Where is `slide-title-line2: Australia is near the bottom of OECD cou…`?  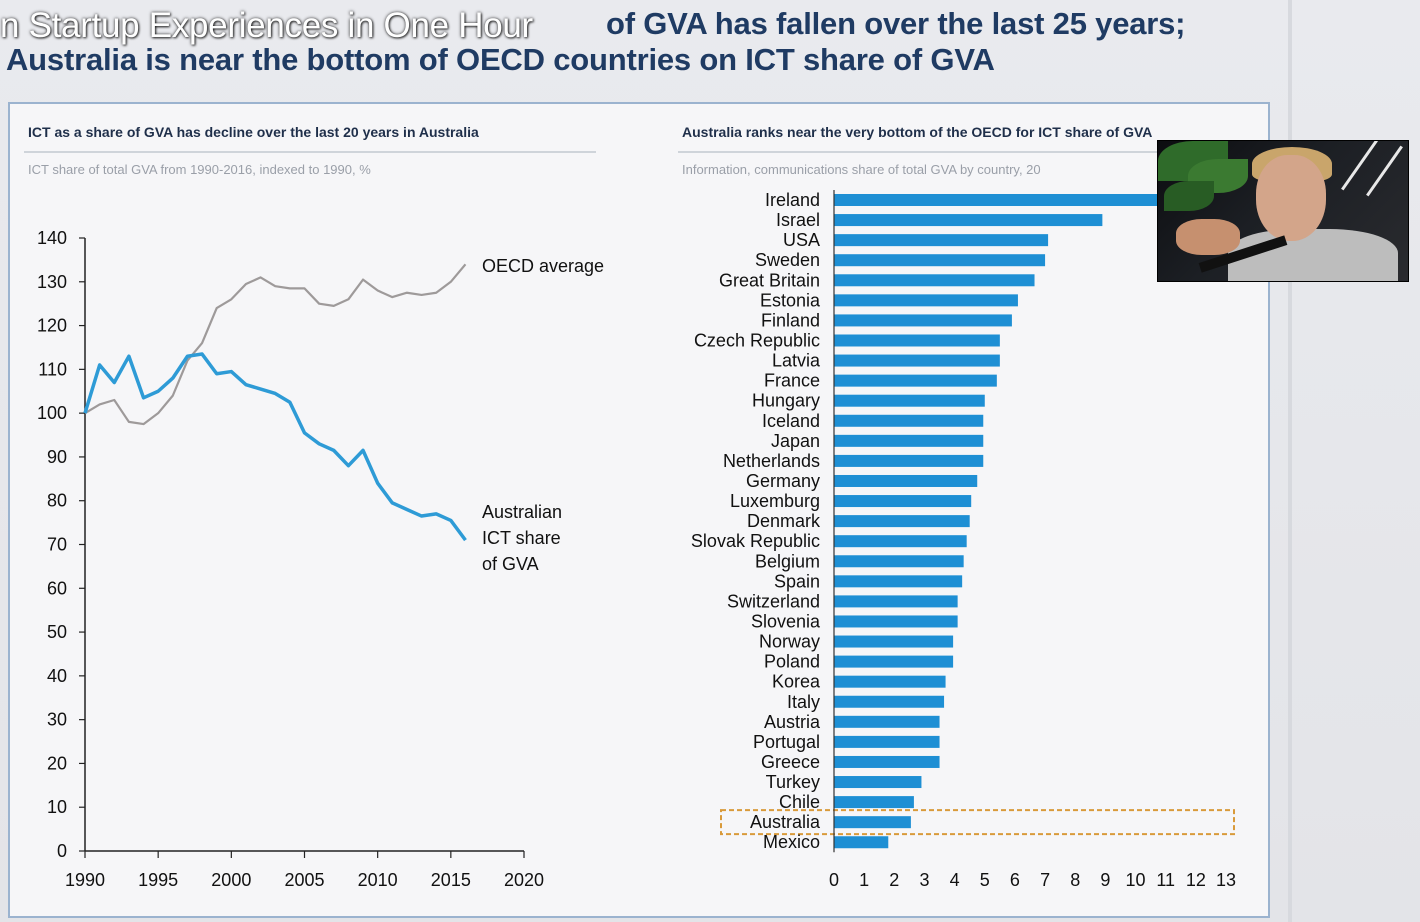
slide-title-line2: Australia is near the bottom of OECD cou… is located at coordinates (500, 59).